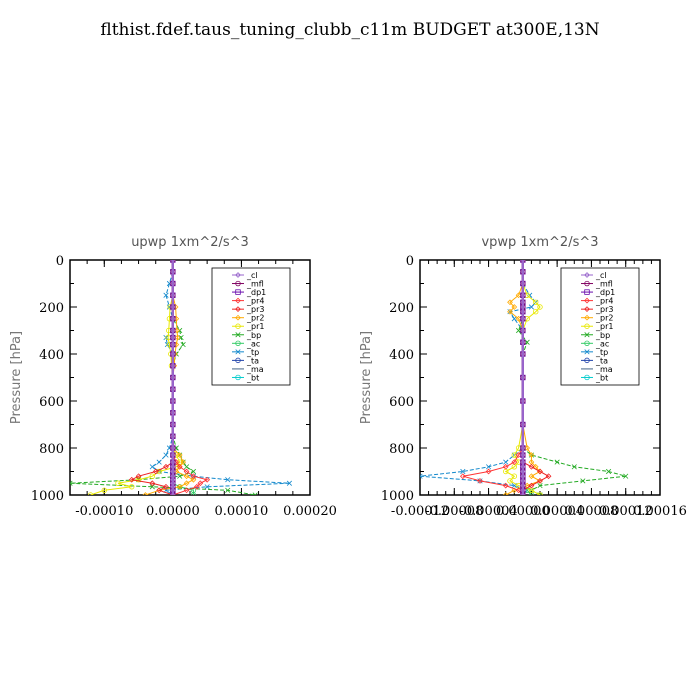 The height and width of the screenshot is (700, 700). I want to click on series-cl, so click(522, 377).